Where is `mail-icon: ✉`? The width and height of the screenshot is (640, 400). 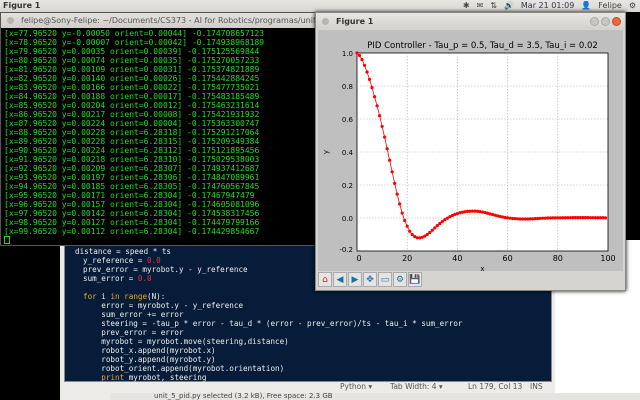
mail-icon: ✉ is located at coordinates (480, 5).